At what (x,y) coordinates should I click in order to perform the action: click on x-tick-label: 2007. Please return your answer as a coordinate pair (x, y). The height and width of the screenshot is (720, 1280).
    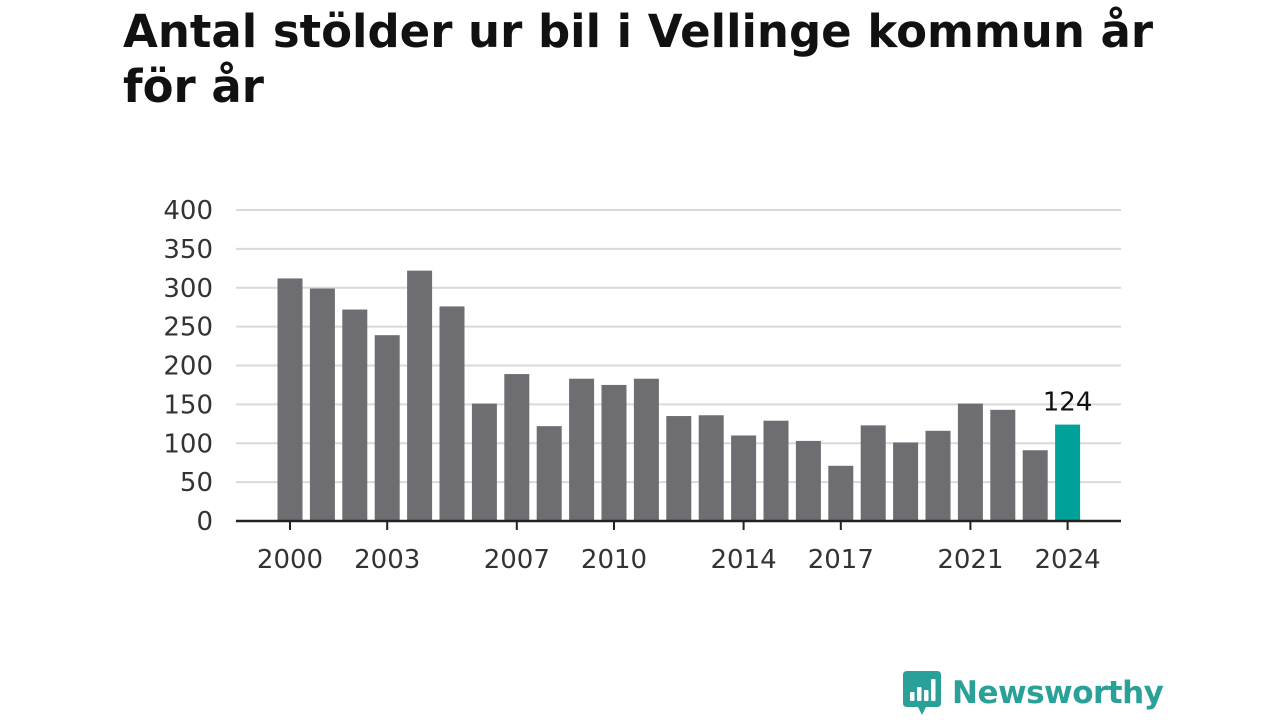
    Looking at the image, I should click on (517, 560).